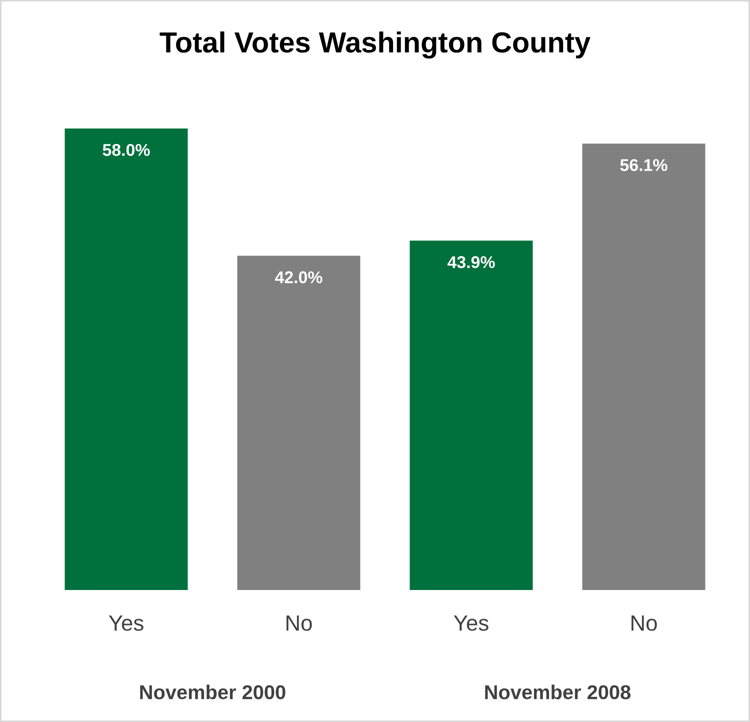 The height and width of the screenshot is (722, 750). Describe the element at coordinates (213, 692) in the screenshot. I see `text: November 2000` at that location.